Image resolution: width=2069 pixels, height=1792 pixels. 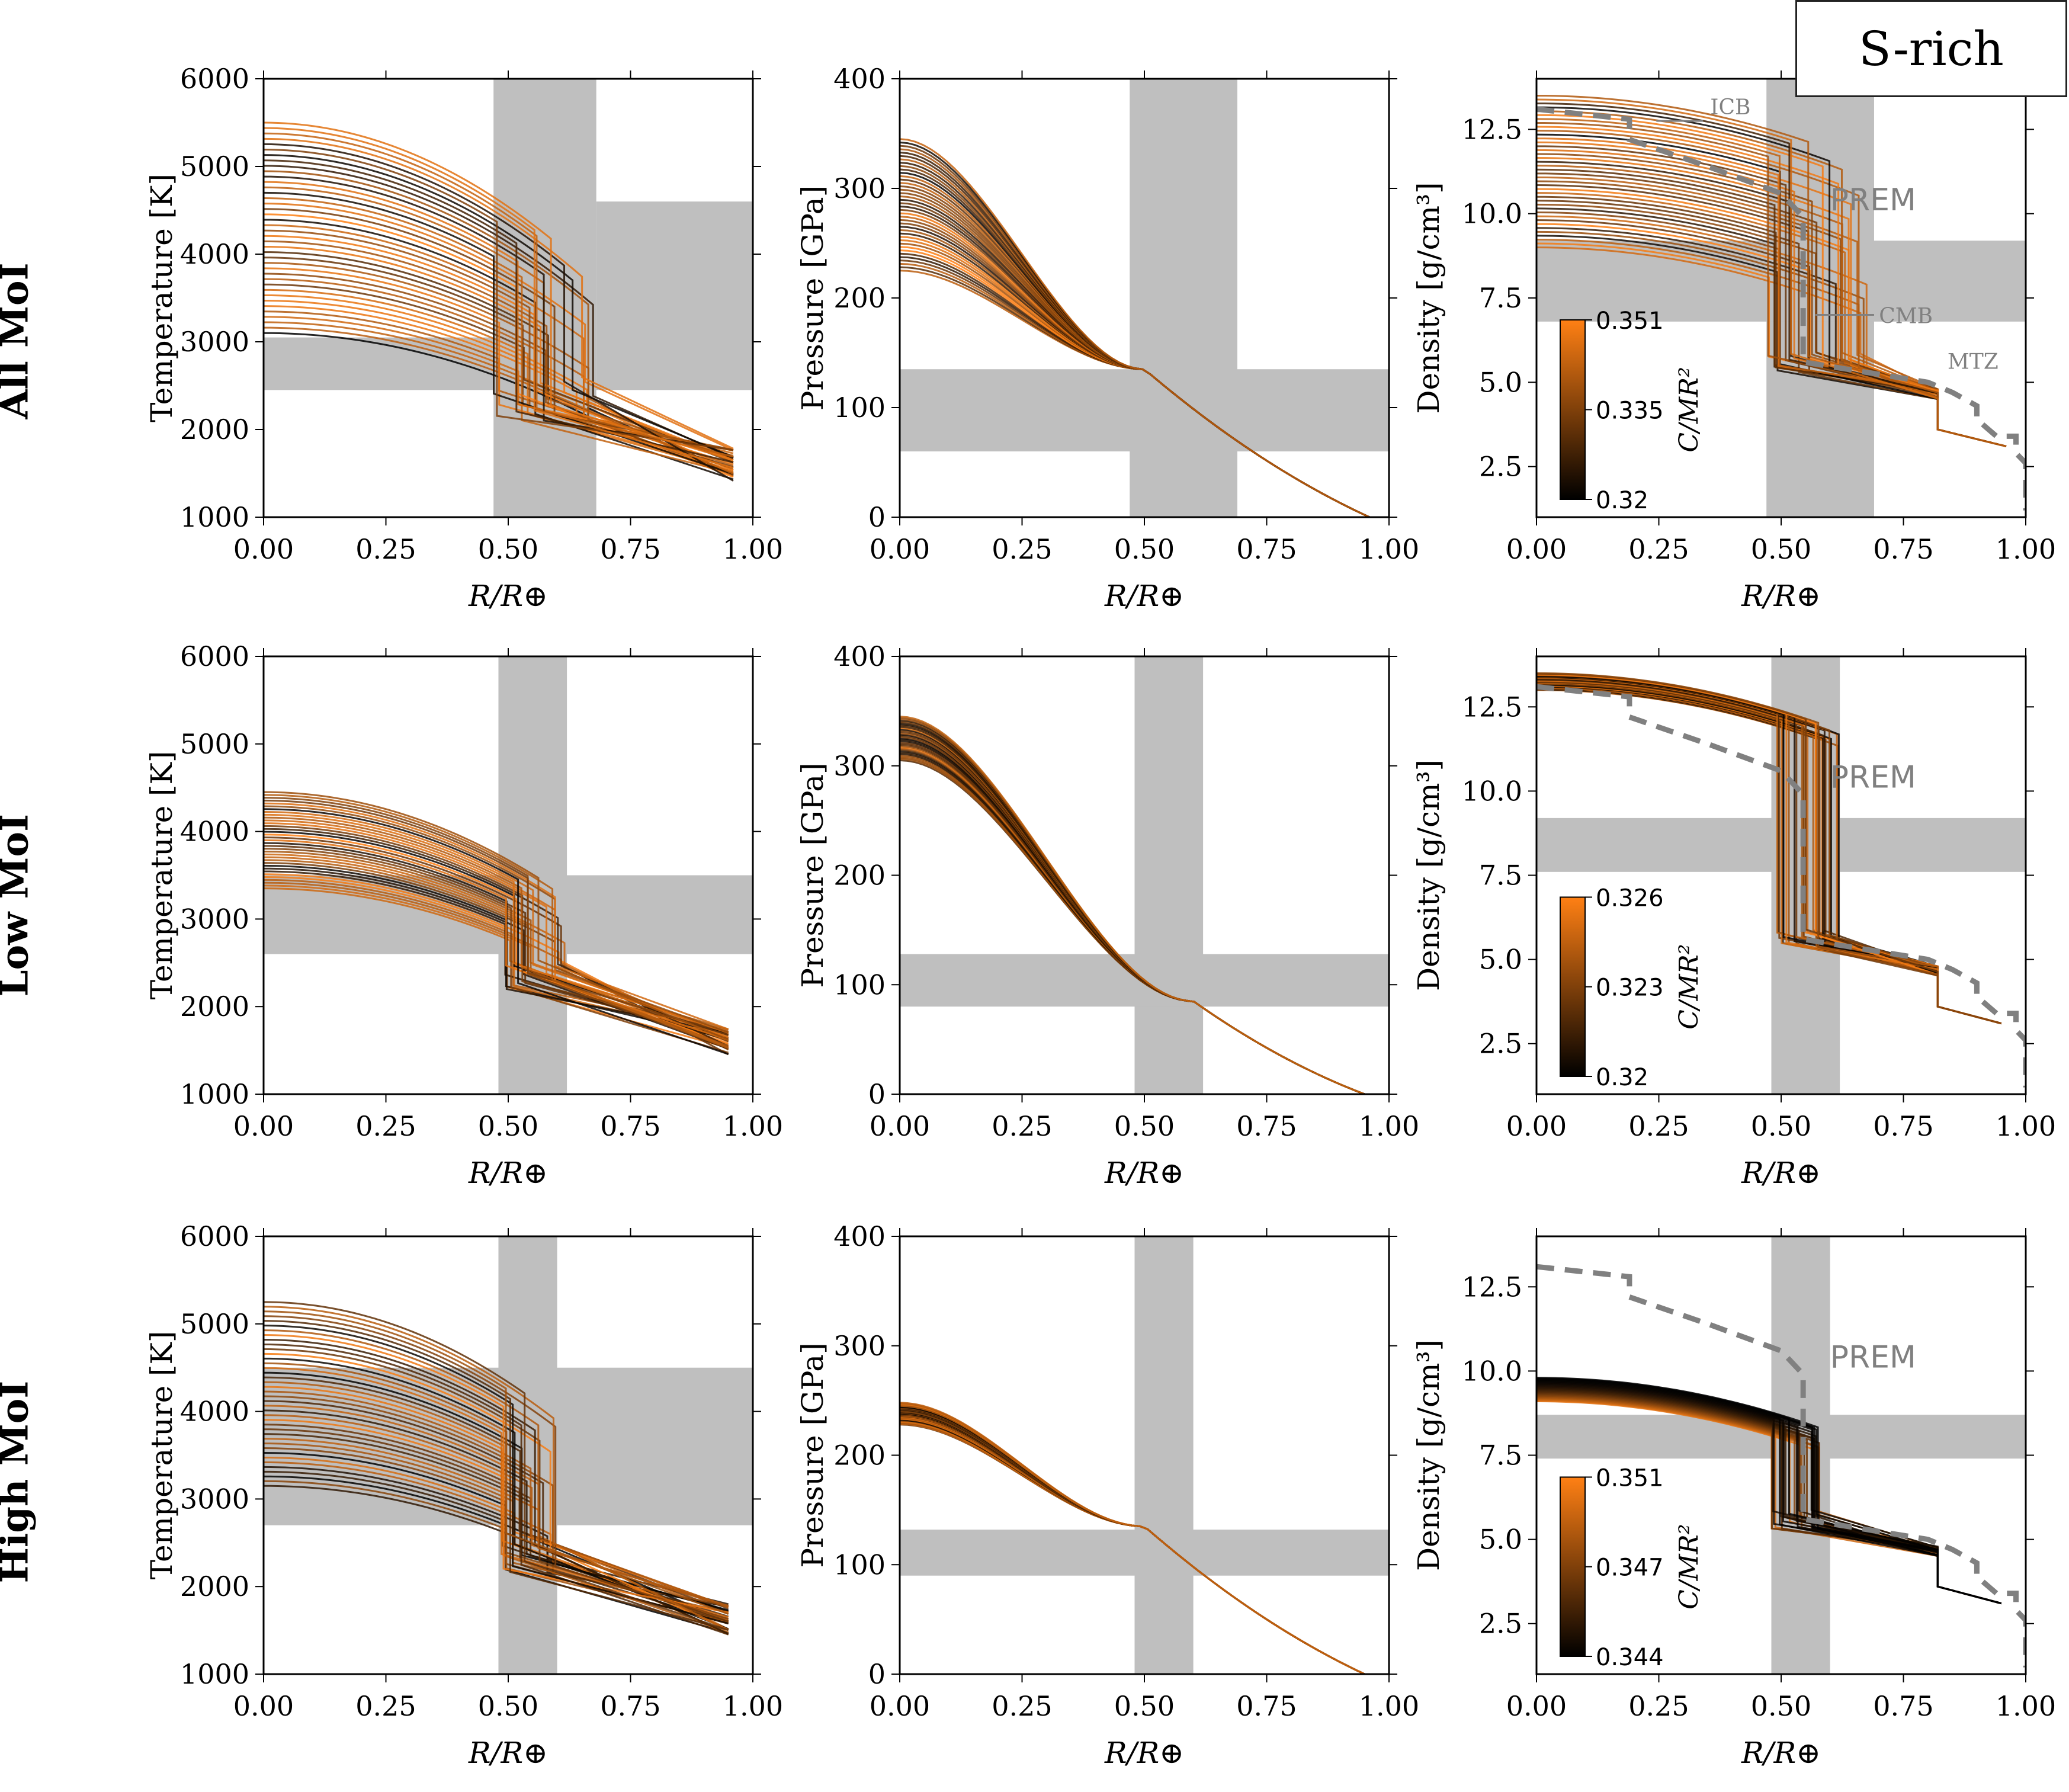 I want to click on colorbar-tick-label: 0.326, so click(x=1630, y=898).